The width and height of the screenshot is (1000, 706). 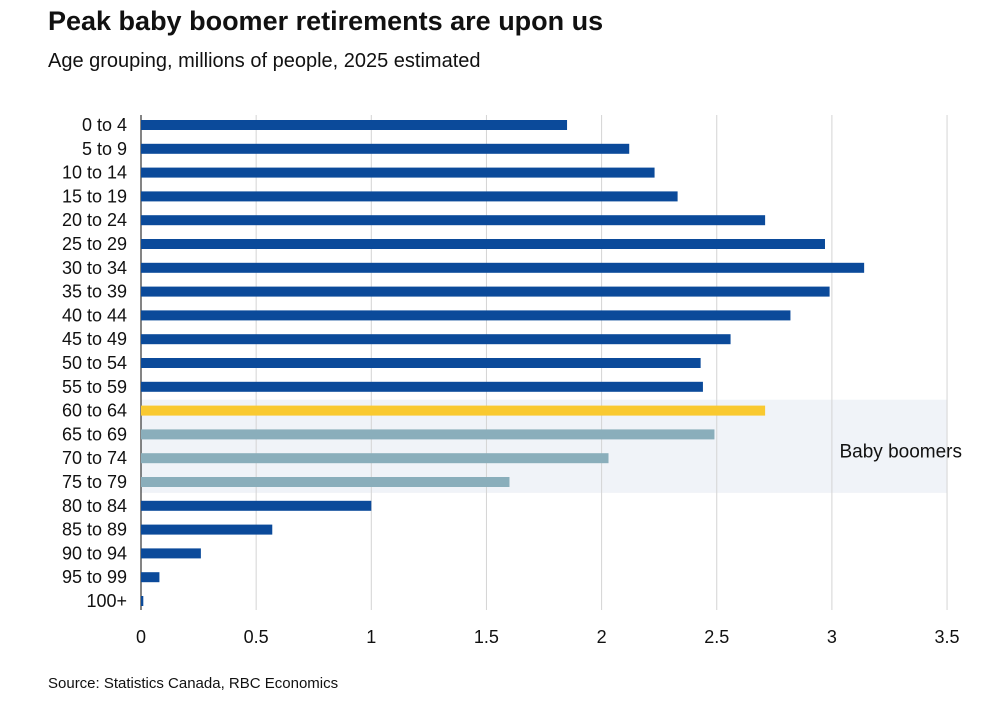 I want to click on x-tick-layer: 0 0.5 1 1.5 2 2.5 3 3.5, so click(x=548, y=637).